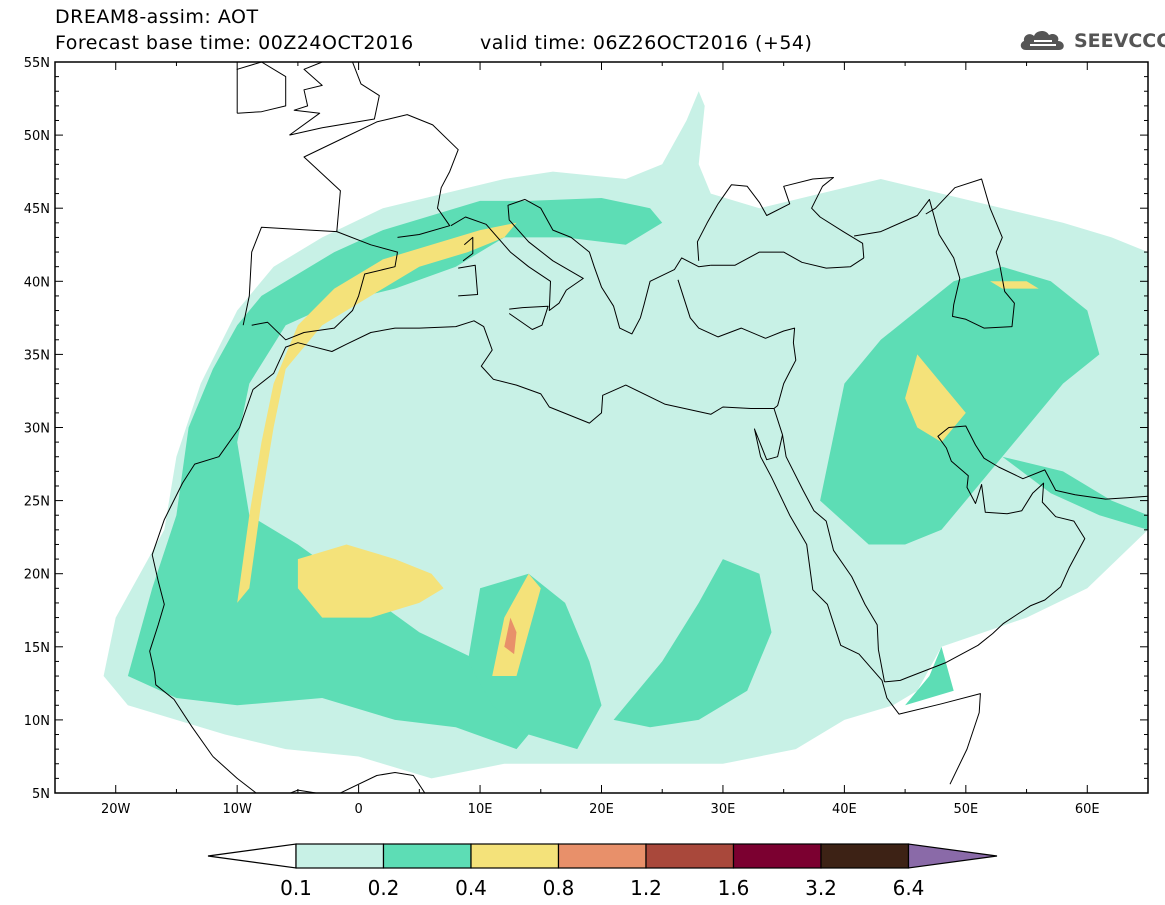 This screenshot has width=1165, height=905. Describe the element at coordinates (296, 888) in the screenshot. I see `colorbar-label: 0.1` at that location.